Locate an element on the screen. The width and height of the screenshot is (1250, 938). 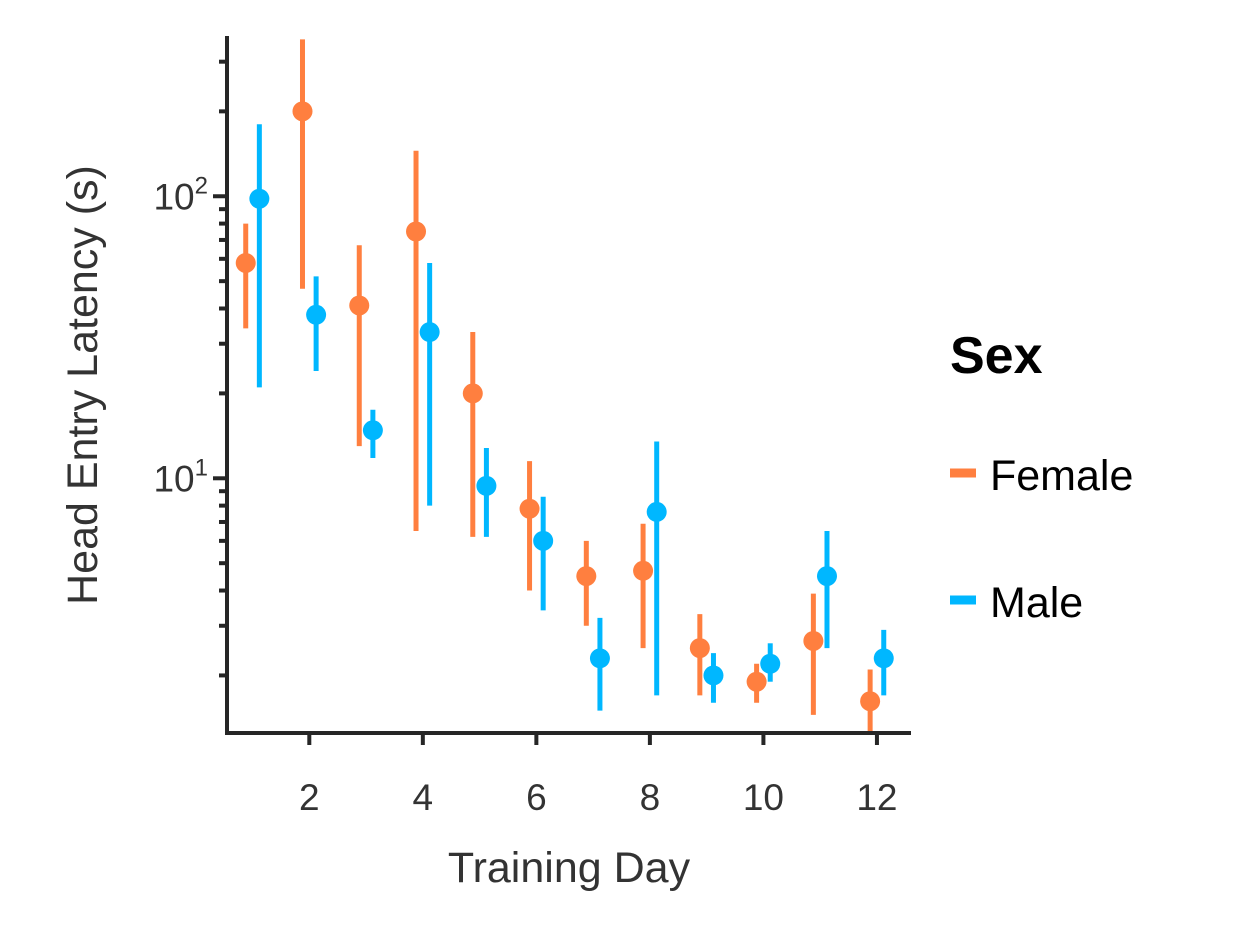
x-tick-label: 8 is located at coordinates (650, 797).